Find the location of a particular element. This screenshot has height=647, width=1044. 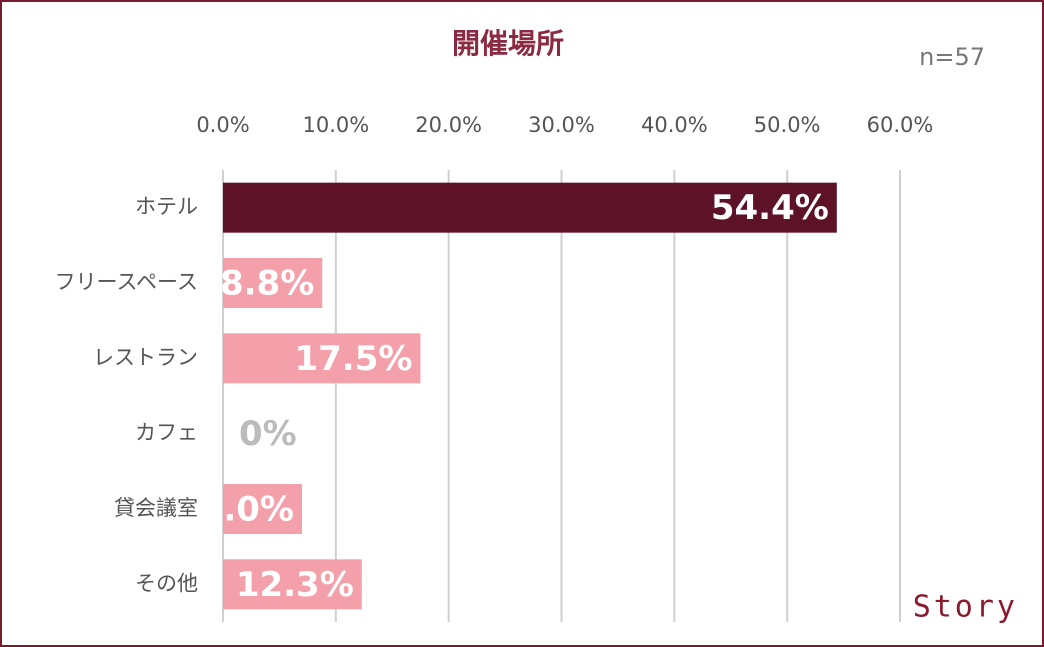

value-label: 0% is located at coordinates (268, 434).